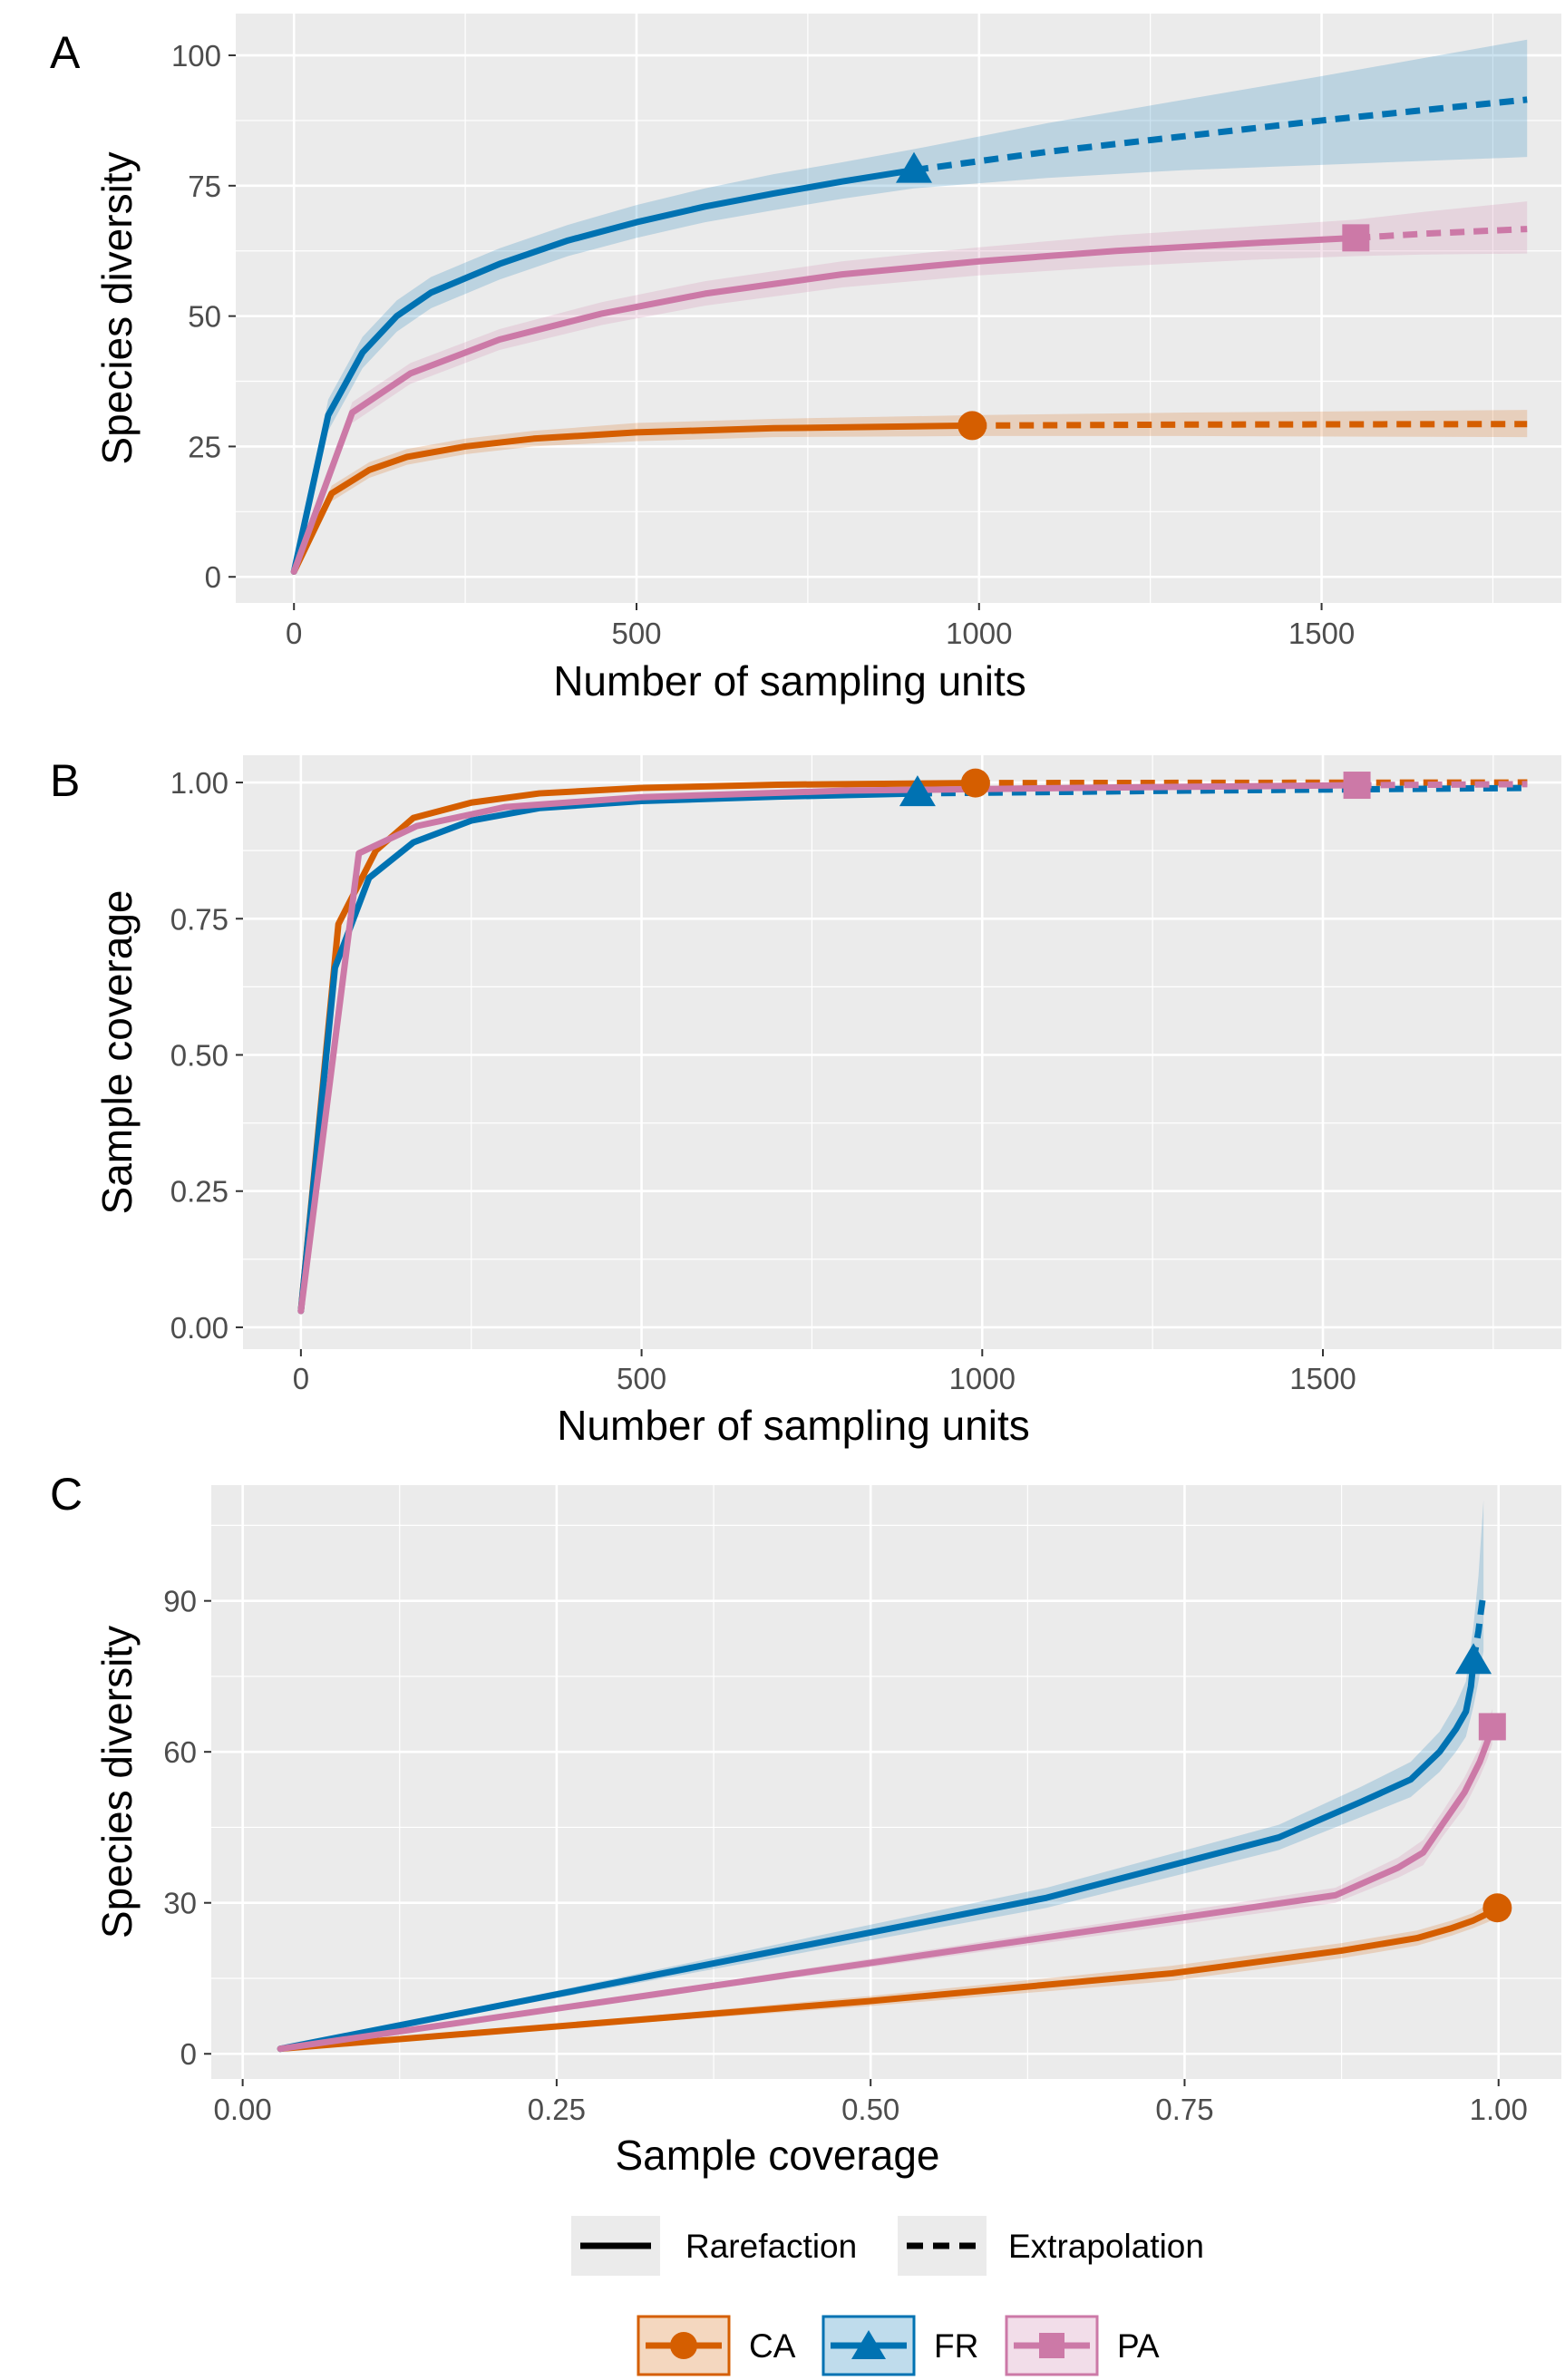  I want to click on panel-c-y-tick-label: 30, so click(180, 1903).